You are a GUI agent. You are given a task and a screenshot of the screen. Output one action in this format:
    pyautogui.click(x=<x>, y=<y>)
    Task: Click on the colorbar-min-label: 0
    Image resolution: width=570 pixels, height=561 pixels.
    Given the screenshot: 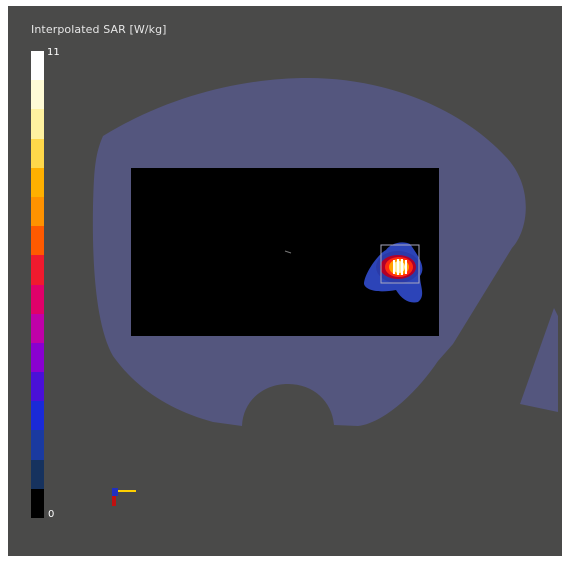 What is the action you would take?
    pyautogui.click(x=51, y=514)
    